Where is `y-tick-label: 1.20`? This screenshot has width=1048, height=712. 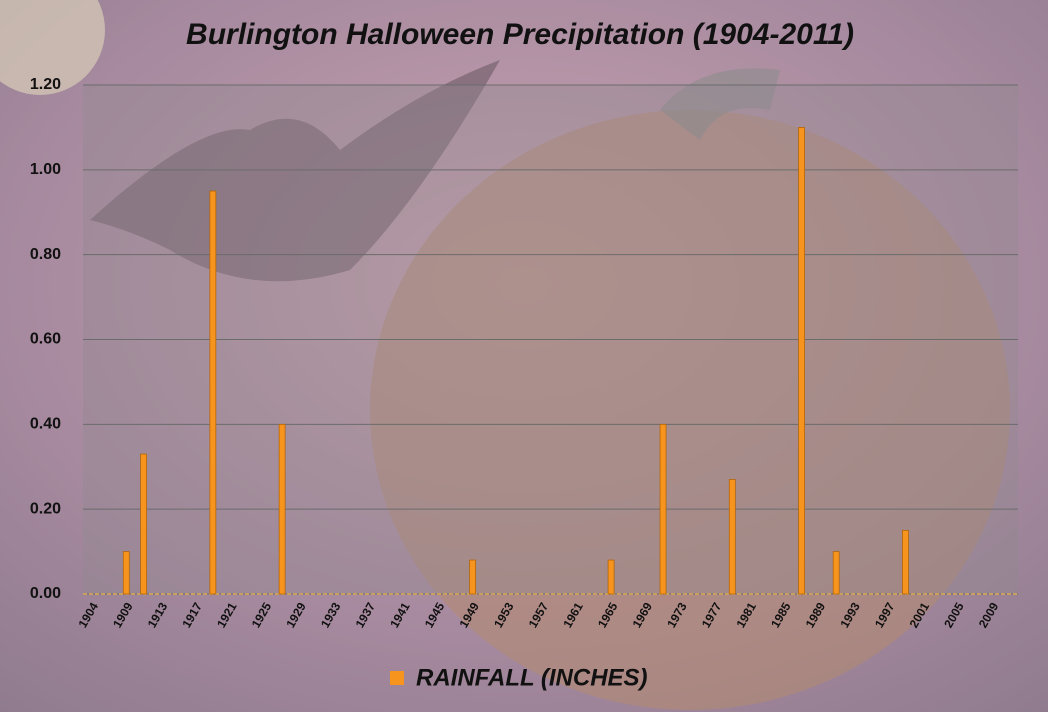
y-tick-label: 1.20 is located at coordinates (45, 84).